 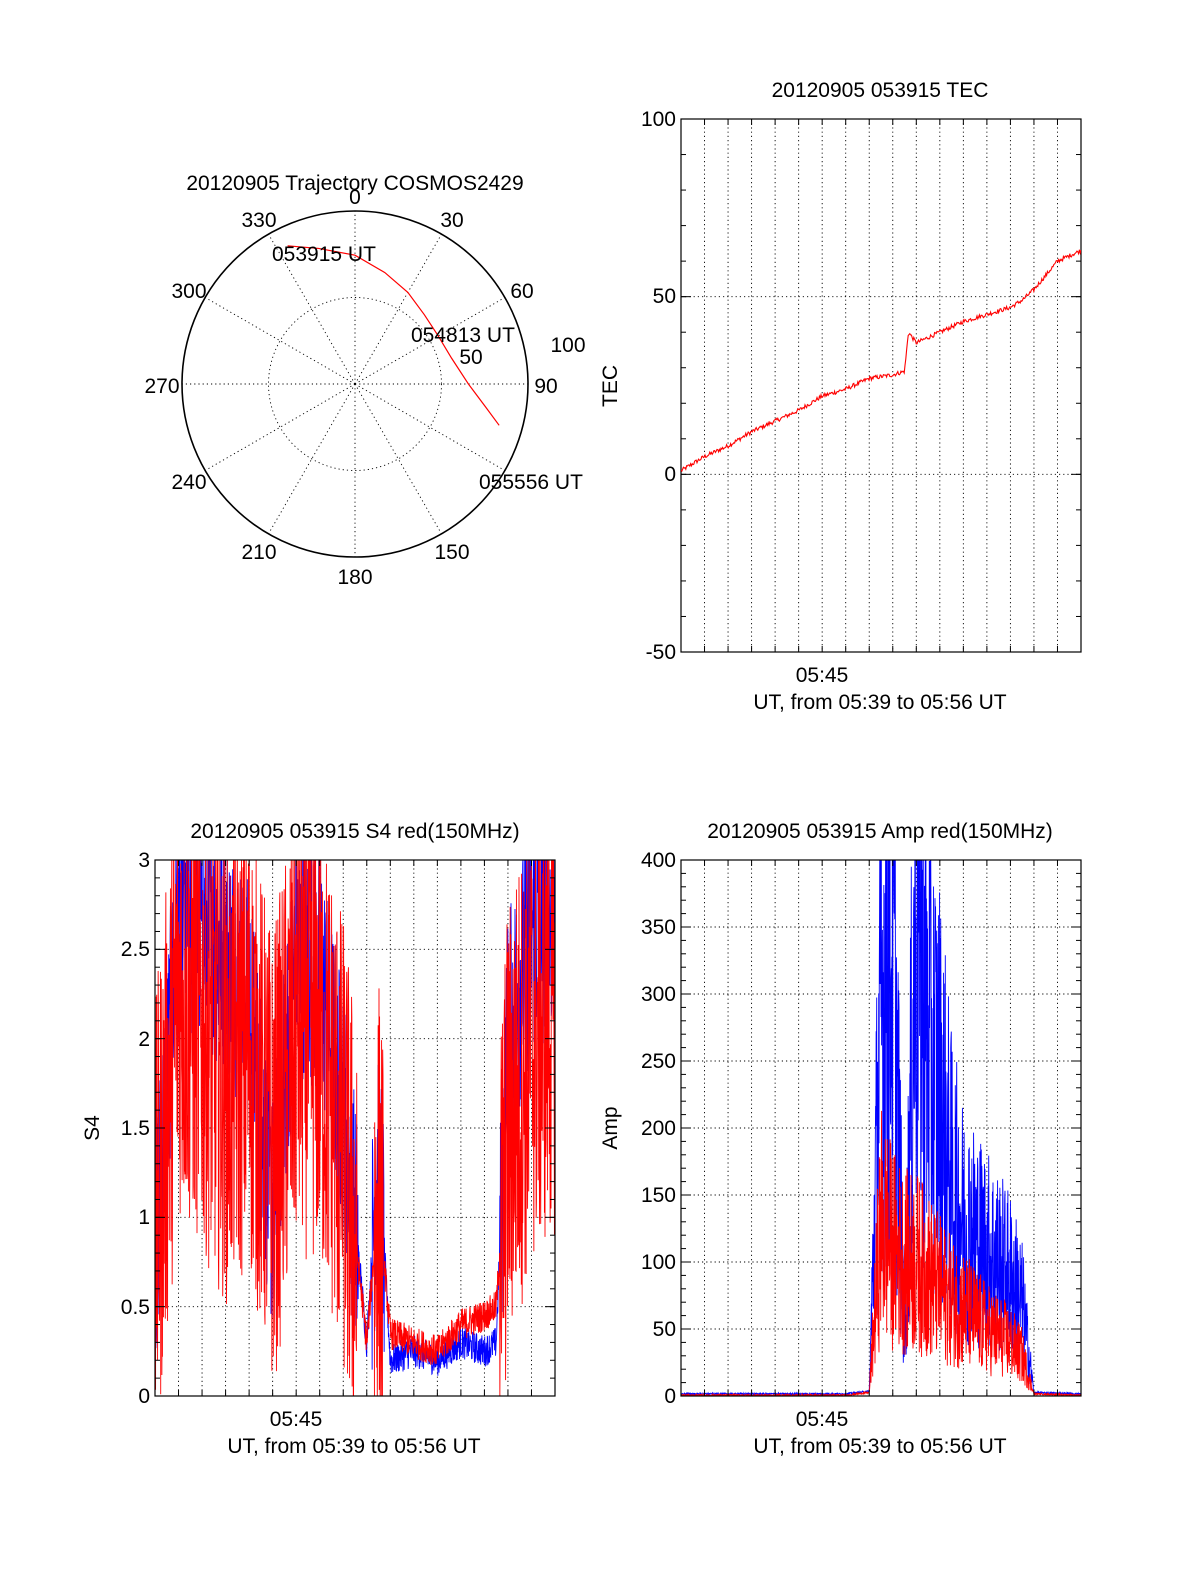 I want to click on polar-azimuth-labels: 0 30 60 90 150 180 210 240 270 300 330, so click(x=350, y=387).